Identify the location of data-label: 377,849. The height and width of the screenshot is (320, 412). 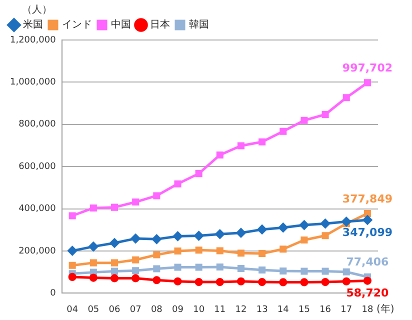
(367, 199).